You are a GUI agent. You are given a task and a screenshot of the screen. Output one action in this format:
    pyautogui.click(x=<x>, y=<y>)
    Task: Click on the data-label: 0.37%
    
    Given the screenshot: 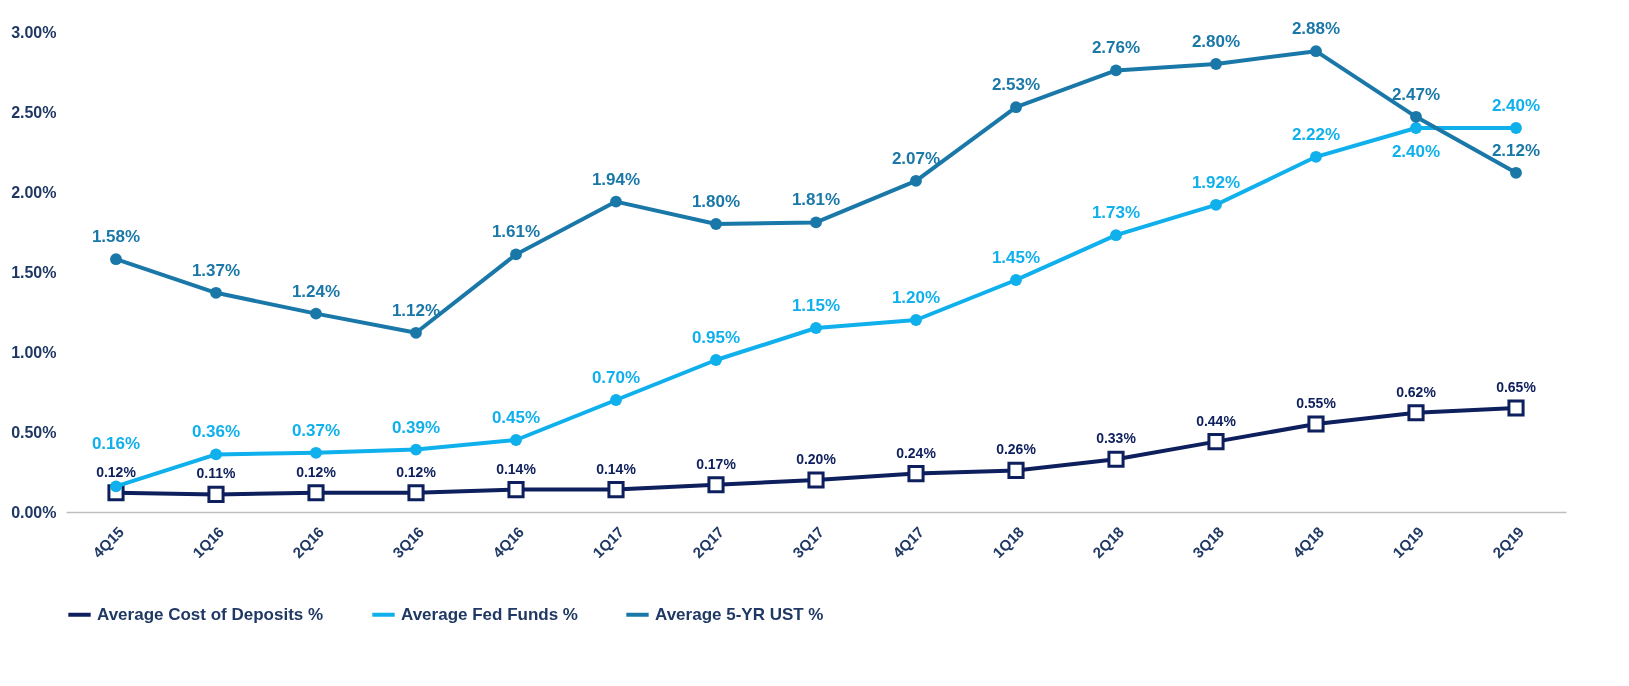 What is the action you would take?
    pyautogui.click(x=316, y=430)
    